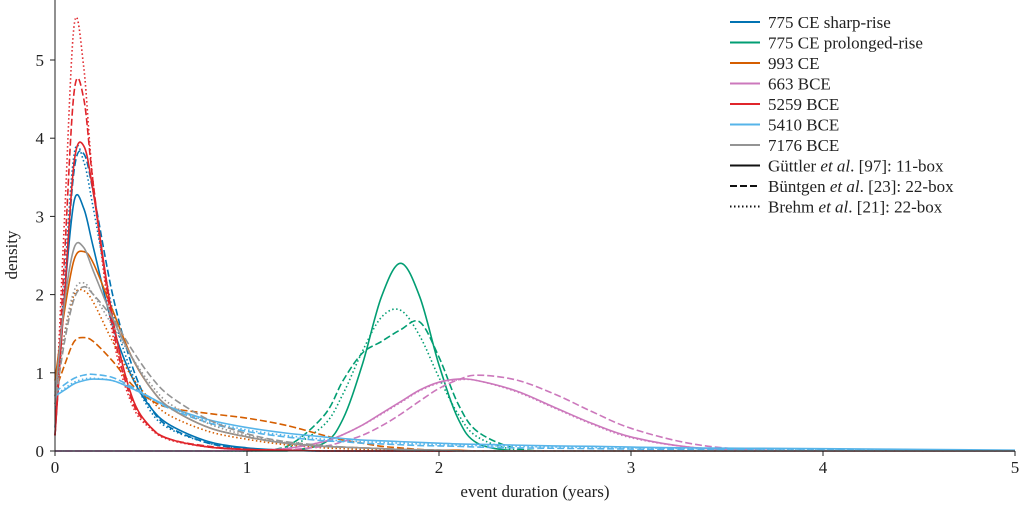 The width and height of the screenshot is (1024, 505). I want to click on legend-author: Büntgen, so click(797, 186).